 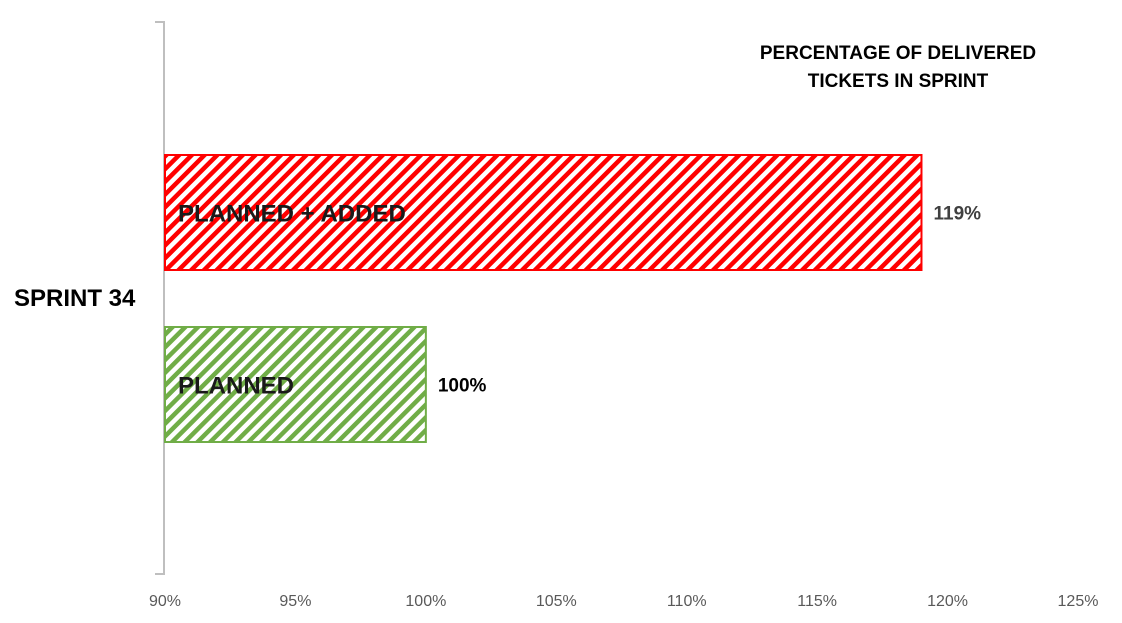 What do you see at coordinates (236, 386) in the screenshot?
I see `bar-label-1: PLANNED` at bounding box center [236, 386].